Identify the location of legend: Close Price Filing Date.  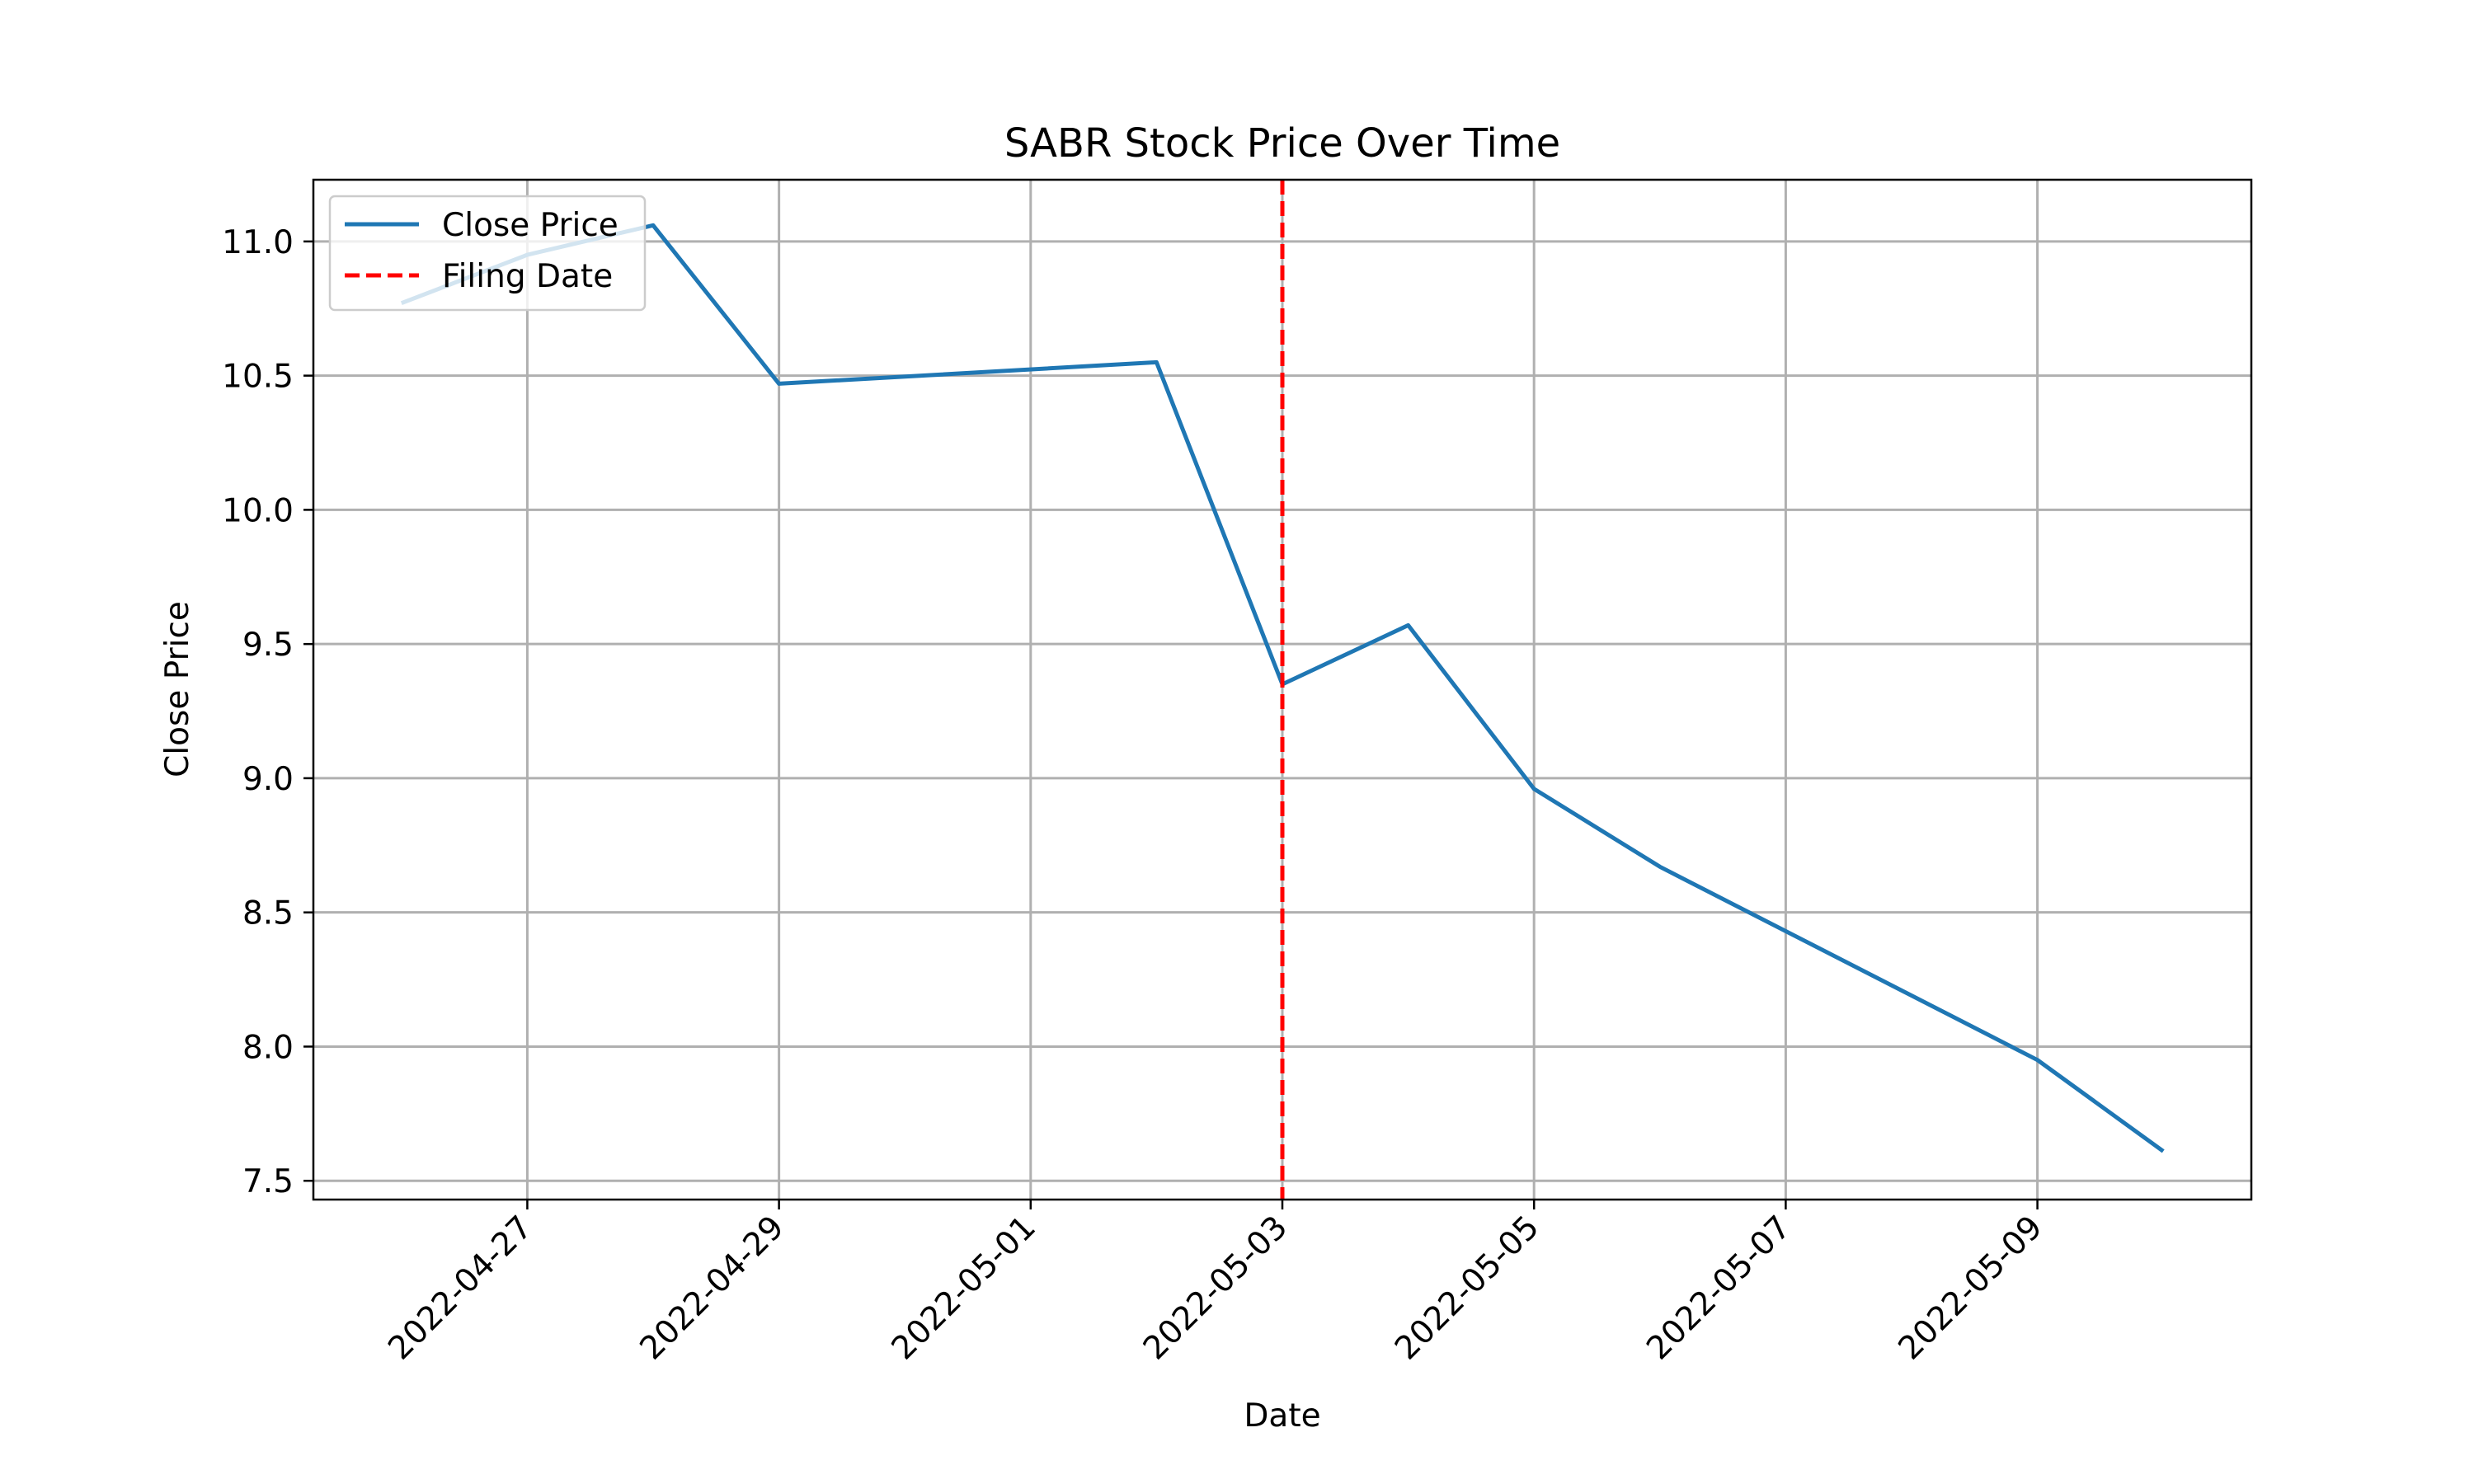
(487, 253).